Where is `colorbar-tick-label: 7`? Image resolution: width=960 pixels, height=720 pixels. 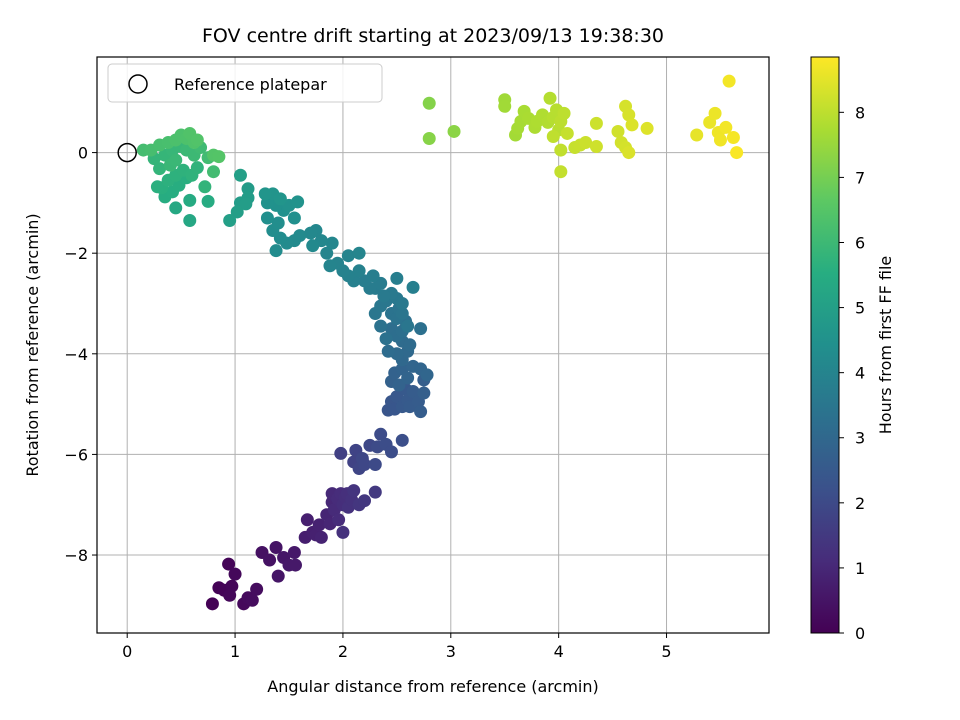
colorbar-tick-label: 7 is located at coordinates (860, 177).